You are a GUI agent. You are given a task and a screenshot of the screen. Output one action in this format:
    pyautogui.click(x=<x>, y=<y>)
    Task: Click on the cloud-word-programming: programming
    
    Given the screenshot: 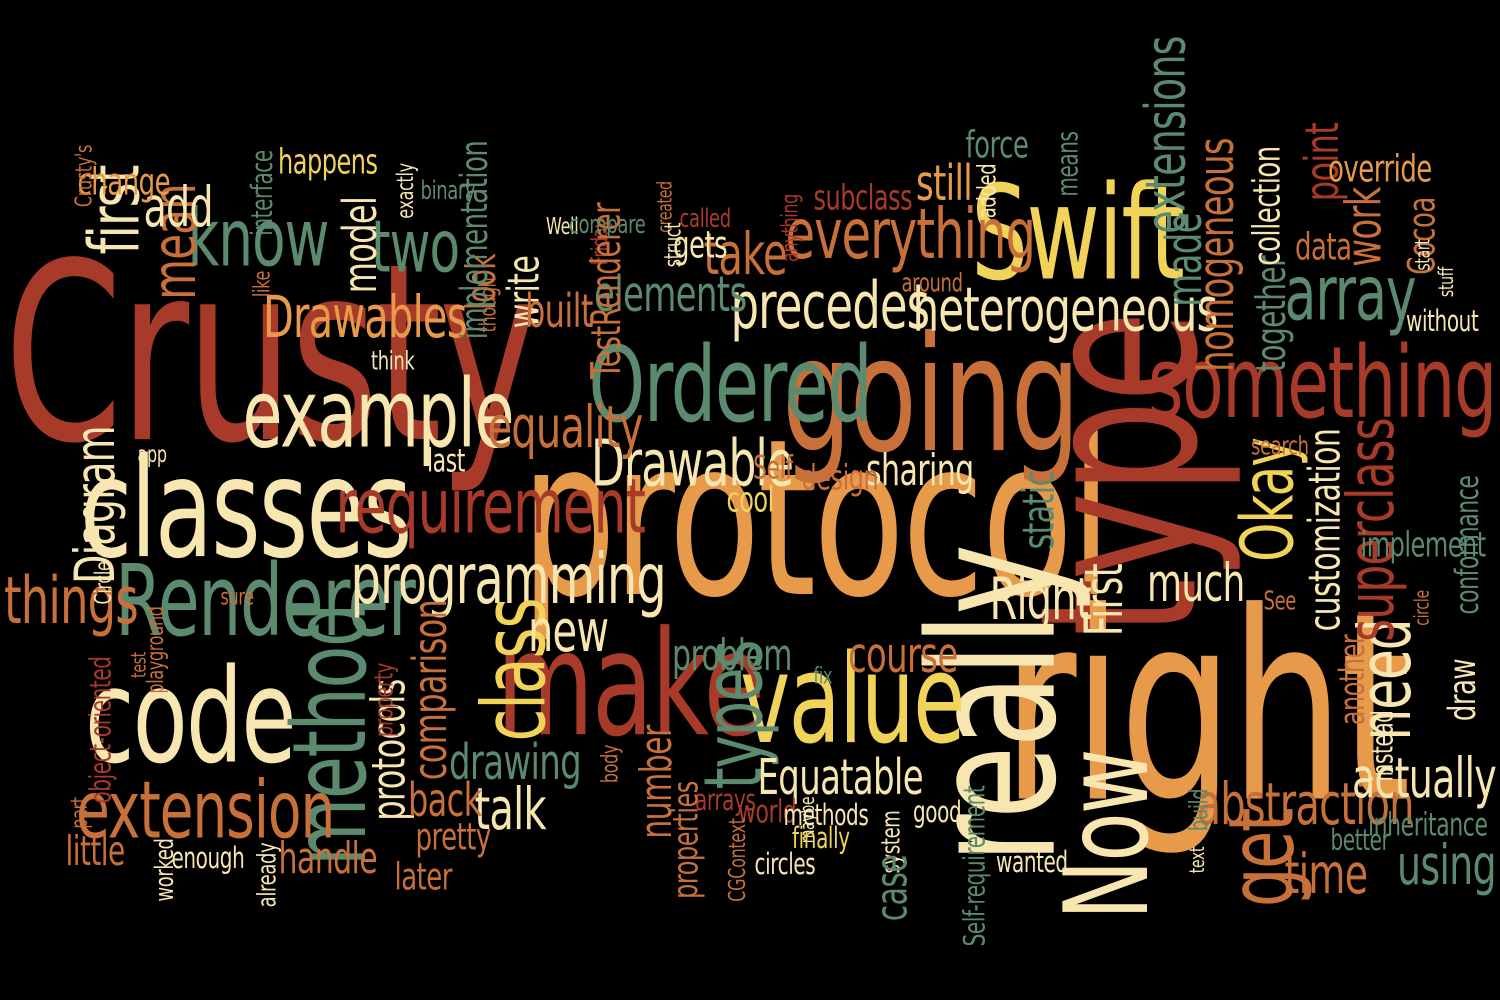 What is the action you would take?
    pyautogui.click(x=508, y=580)
    